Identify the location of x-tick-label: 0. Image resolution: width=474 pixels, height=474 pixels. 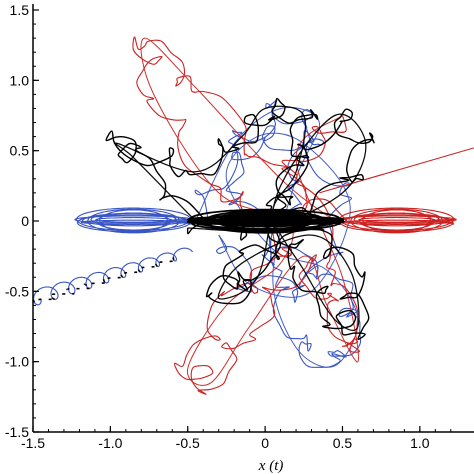
(265, 443).